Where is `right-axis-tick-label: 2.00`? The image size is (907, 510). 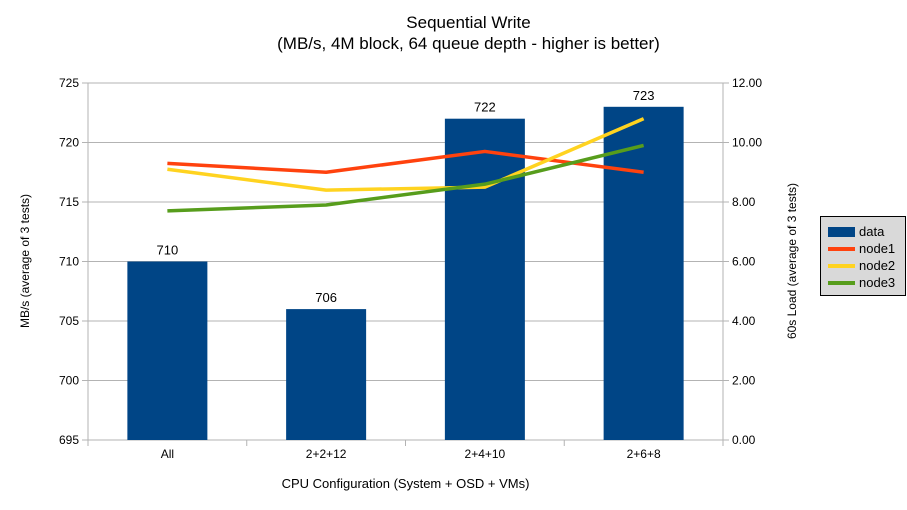 right-axis-tick-label: 2.00 is located at coordinates (744, 381).